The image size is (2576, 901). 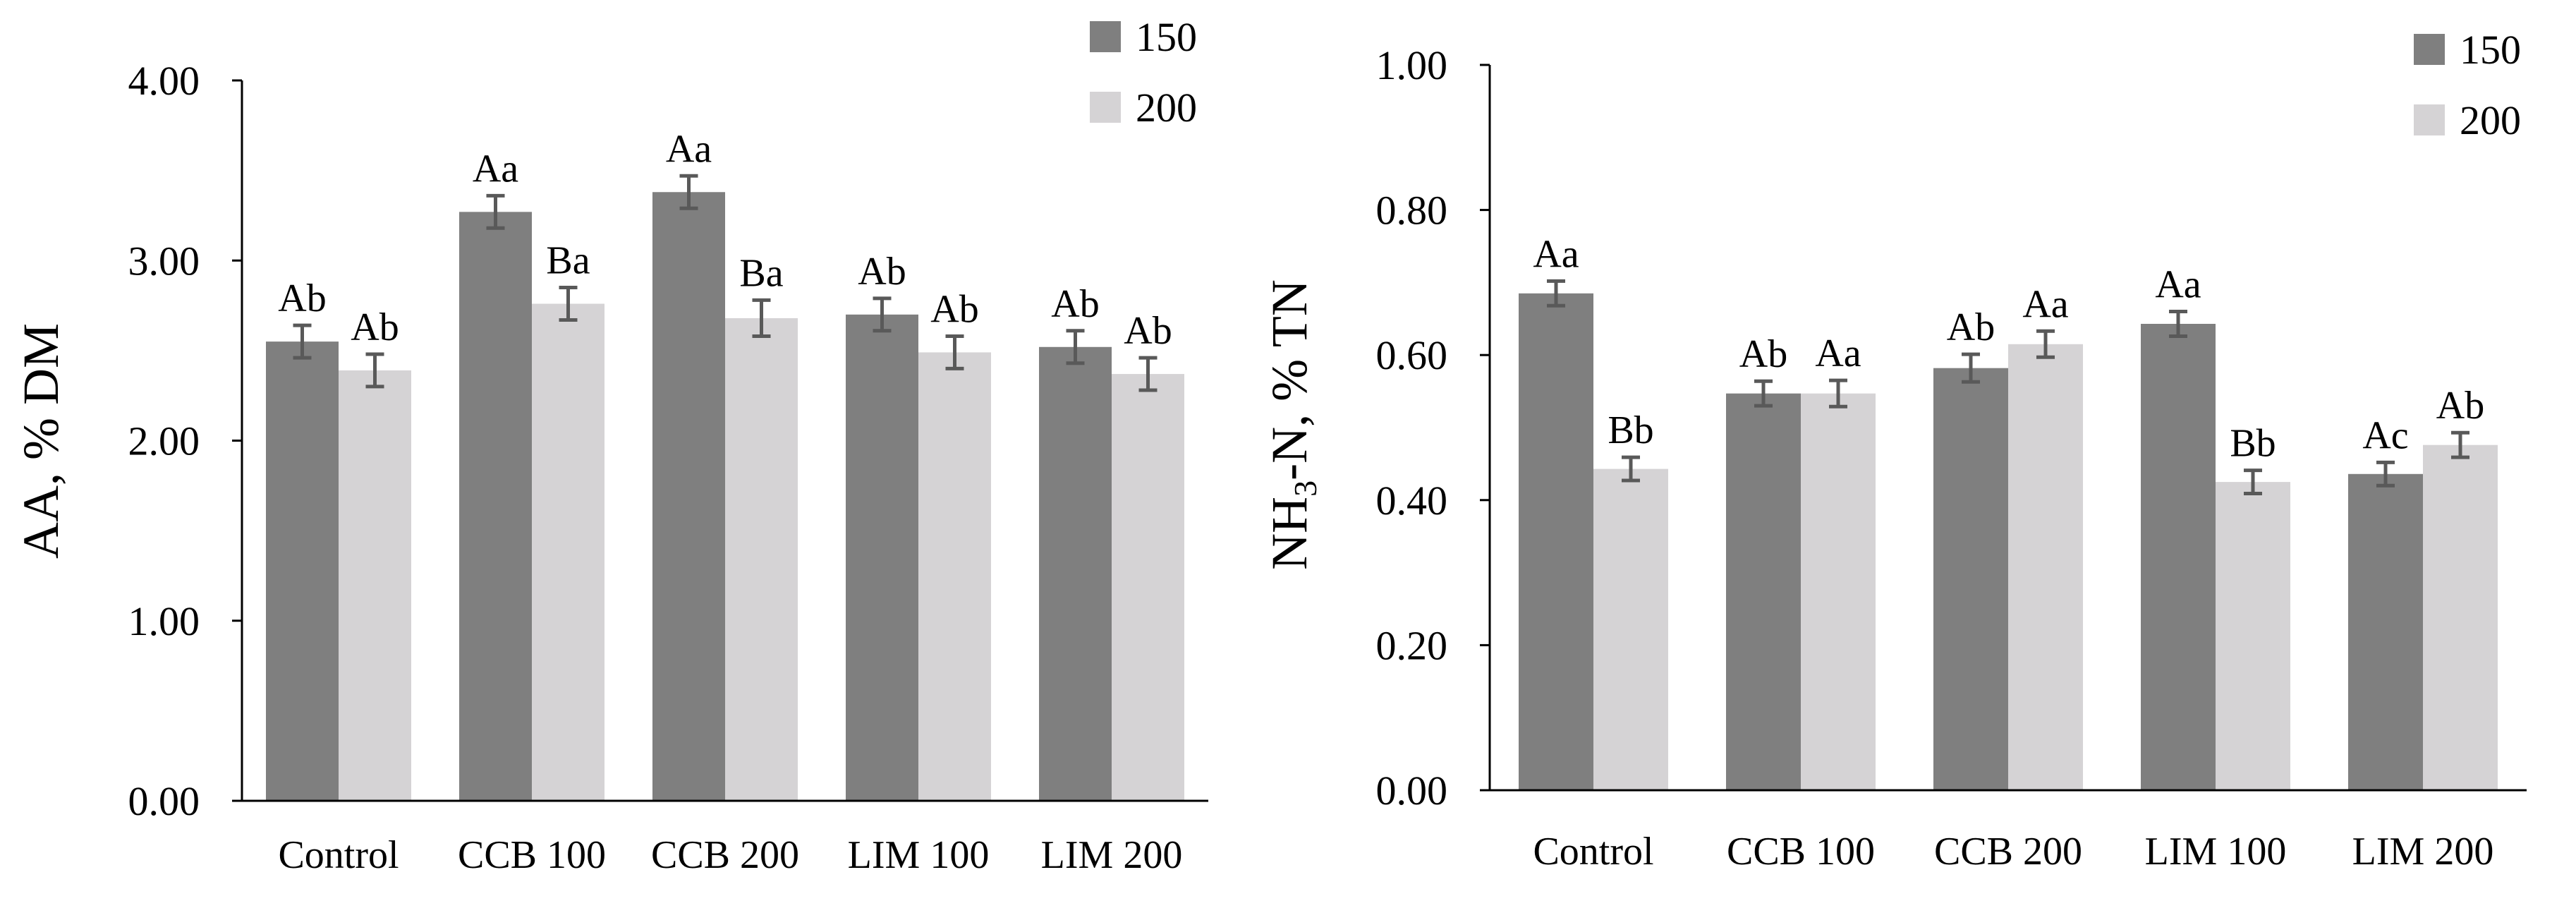 What do you see at coordinates (761, 273) in the screenshot?
I see `data-label-200-2: Ba` at bounding box center [761, 273].